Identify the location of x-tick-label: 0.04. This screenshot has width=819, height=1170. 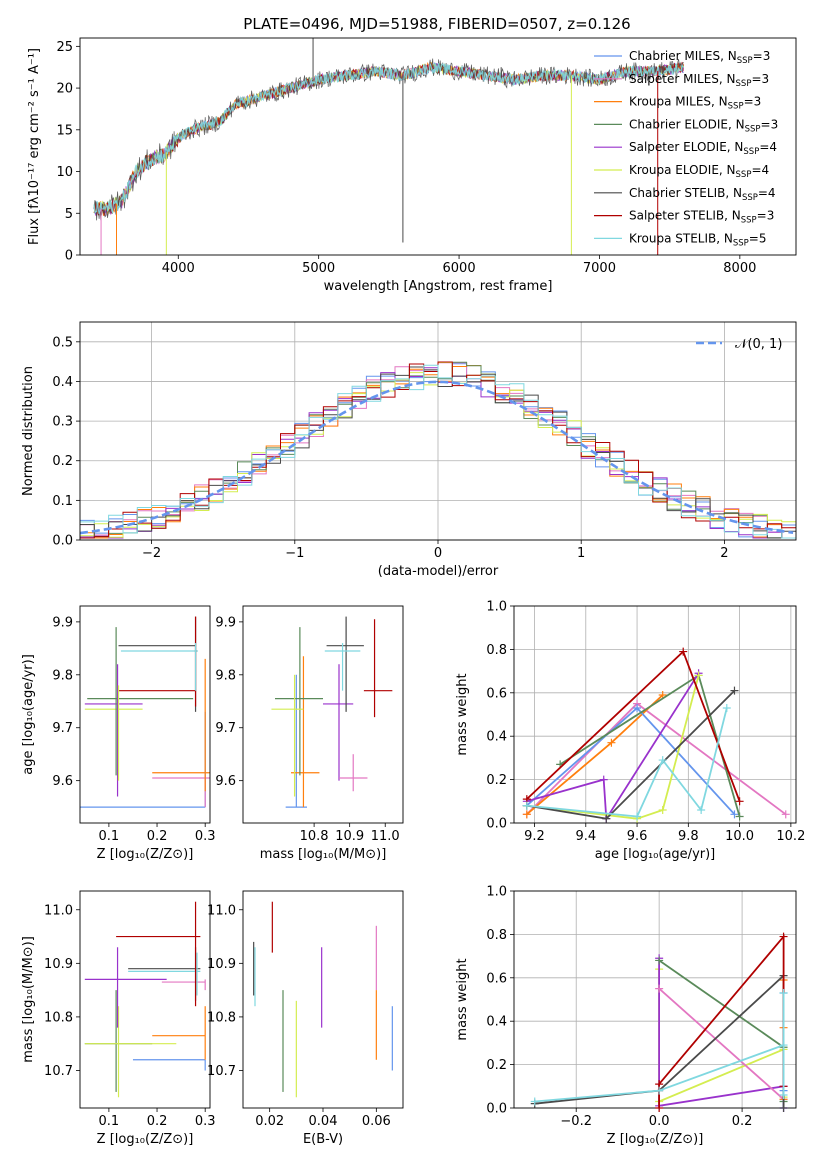
(323, 1121).